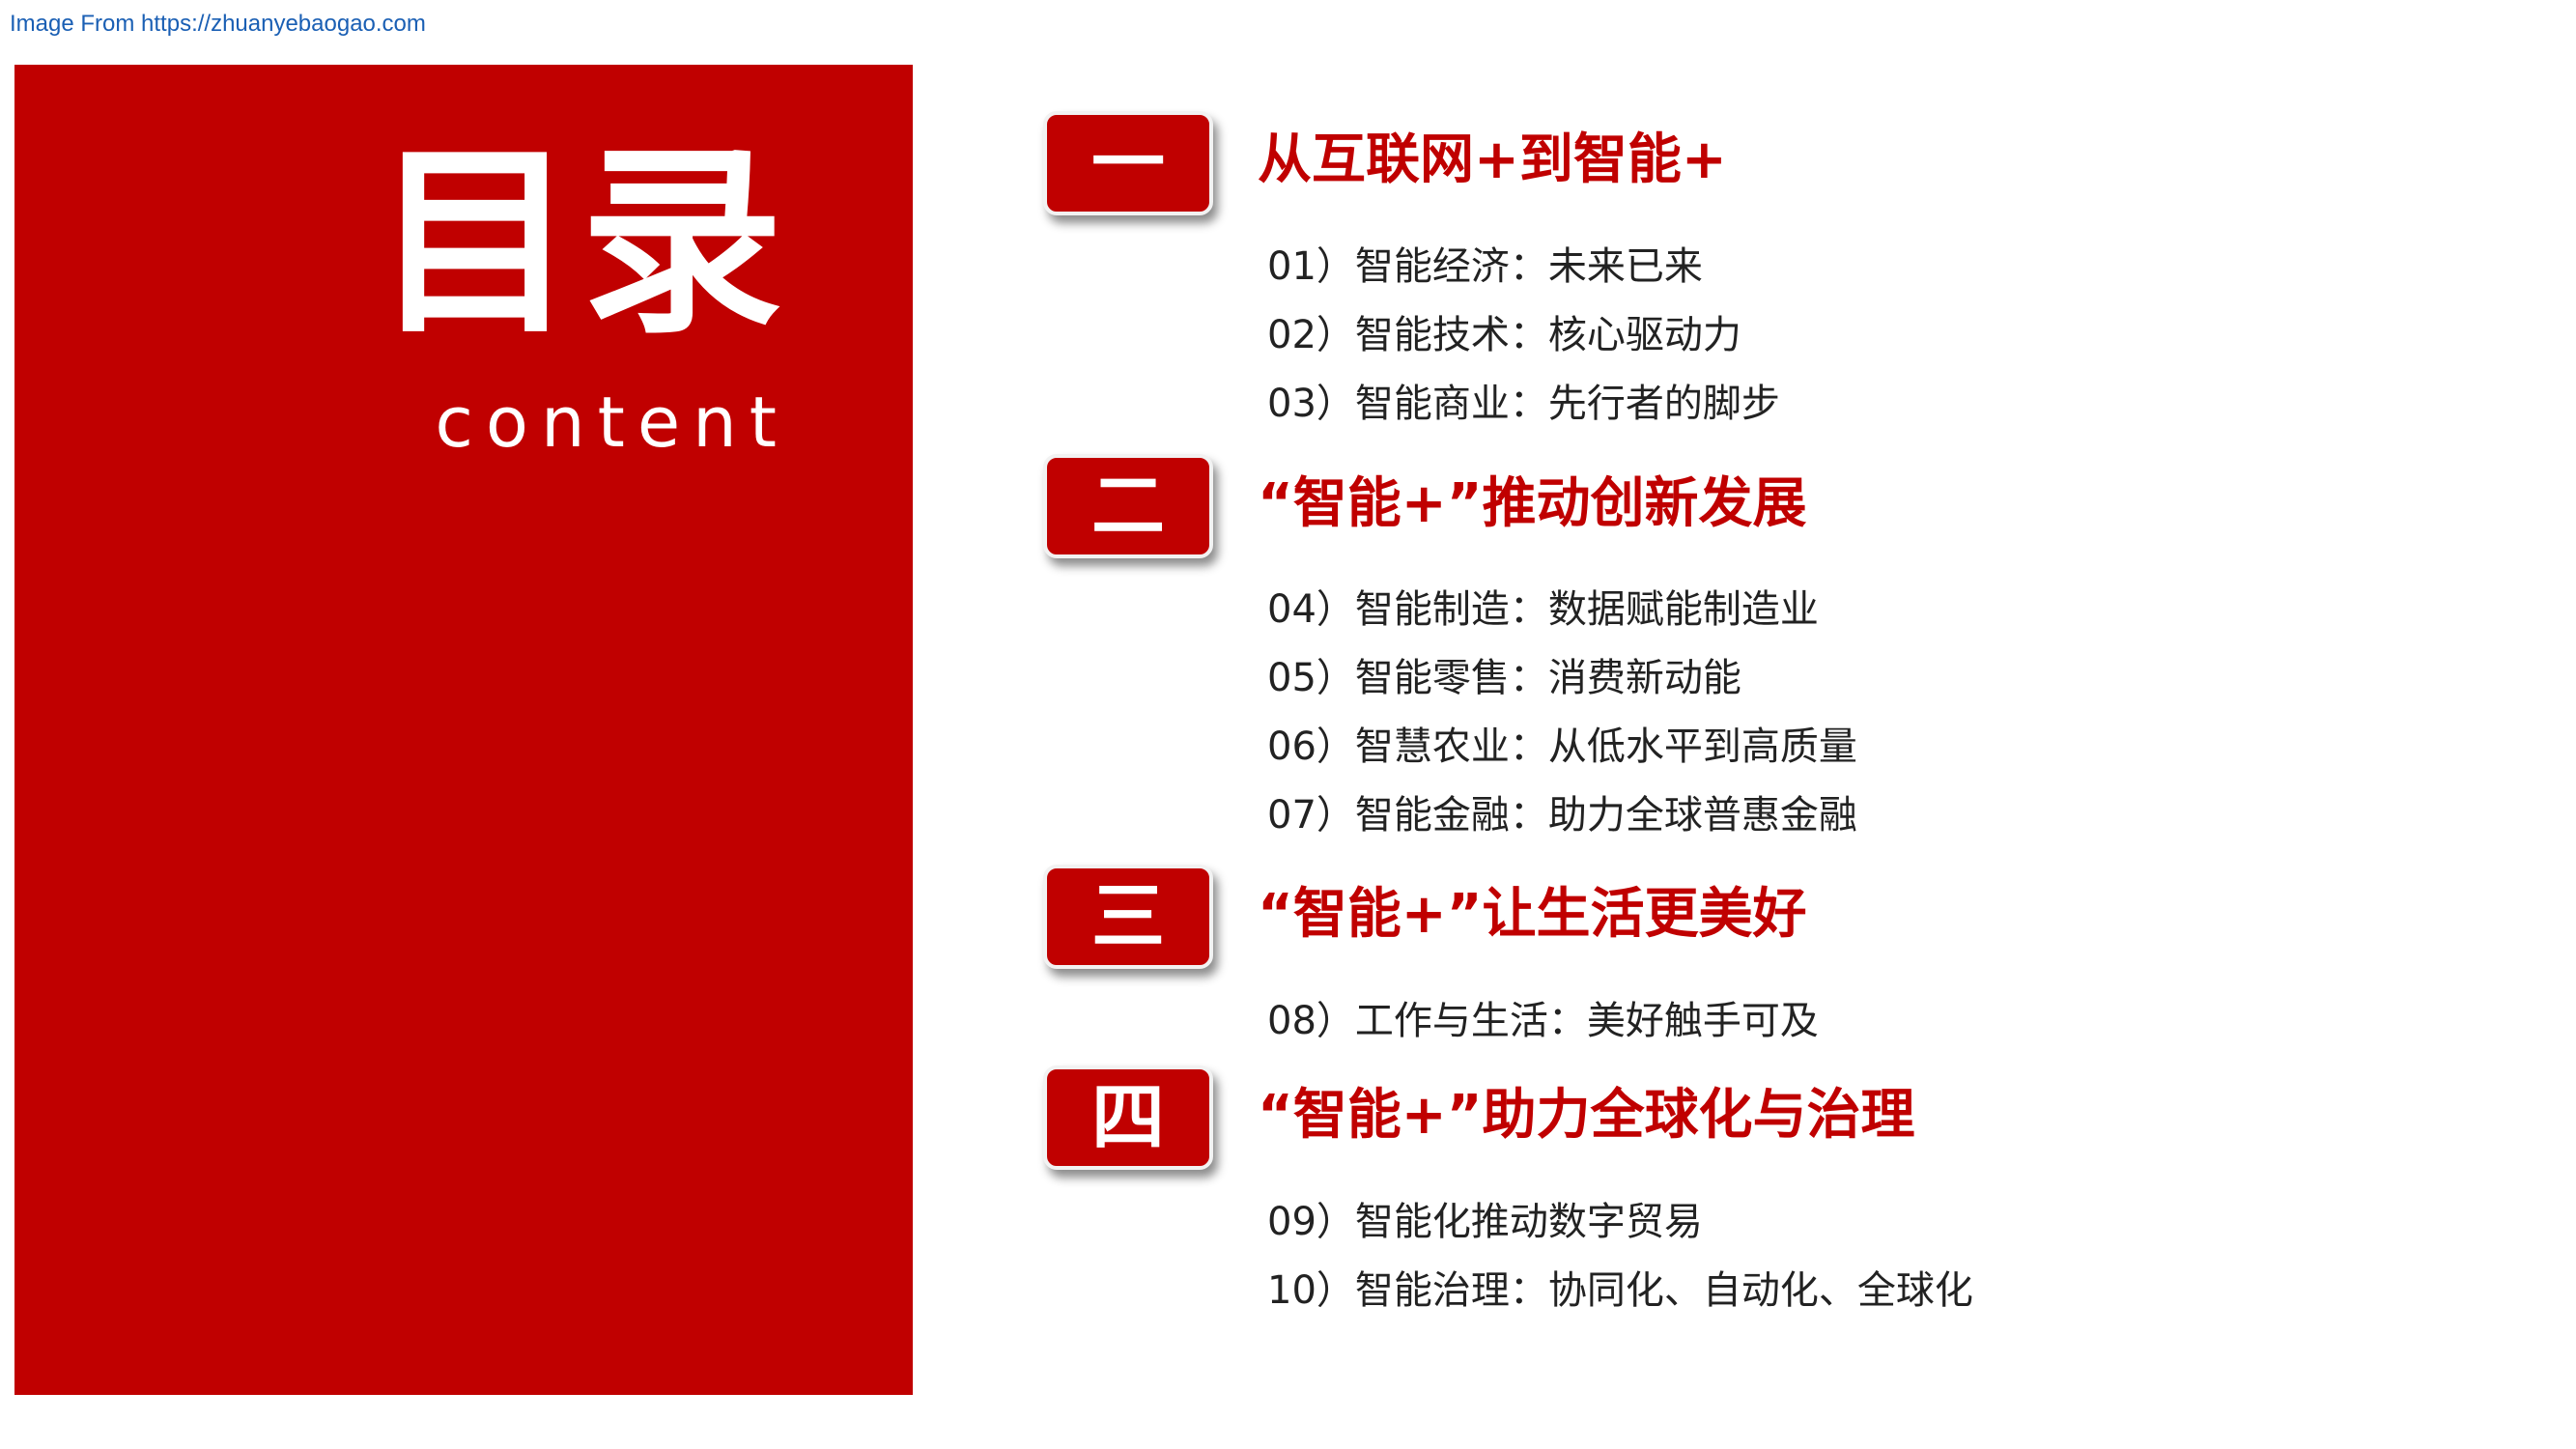 This screenshot has width=2576, height=1449. What do you see at coordinates (1485, 1222) in the screenshot?
I see `toc-item: 09）智能化推动数字贸易` at bounding box center [1485, 1222].